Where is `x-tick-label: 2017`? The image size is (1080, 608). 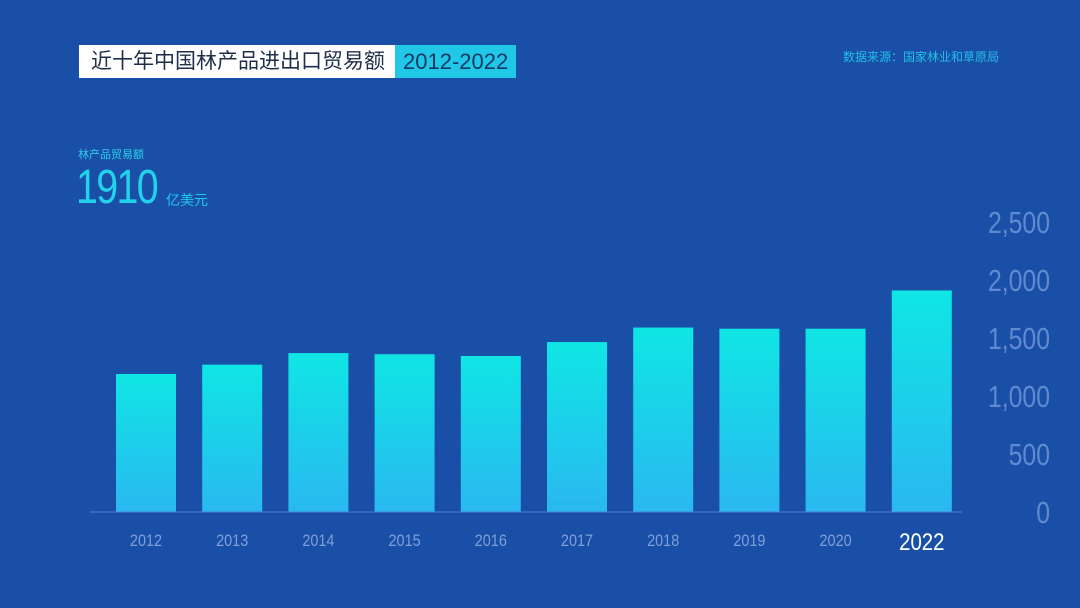 x-tick-label: 2017 is located at coordinates (577, 541).